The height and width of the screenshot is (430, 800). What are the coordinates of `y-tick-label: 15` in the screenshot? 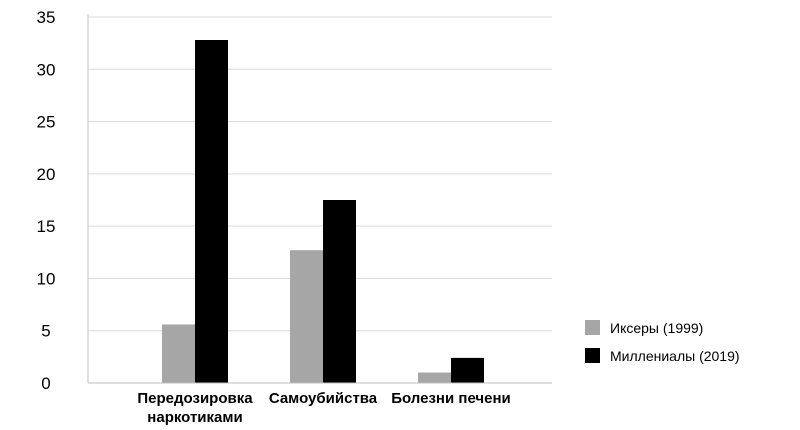 It's located at (46, 226).